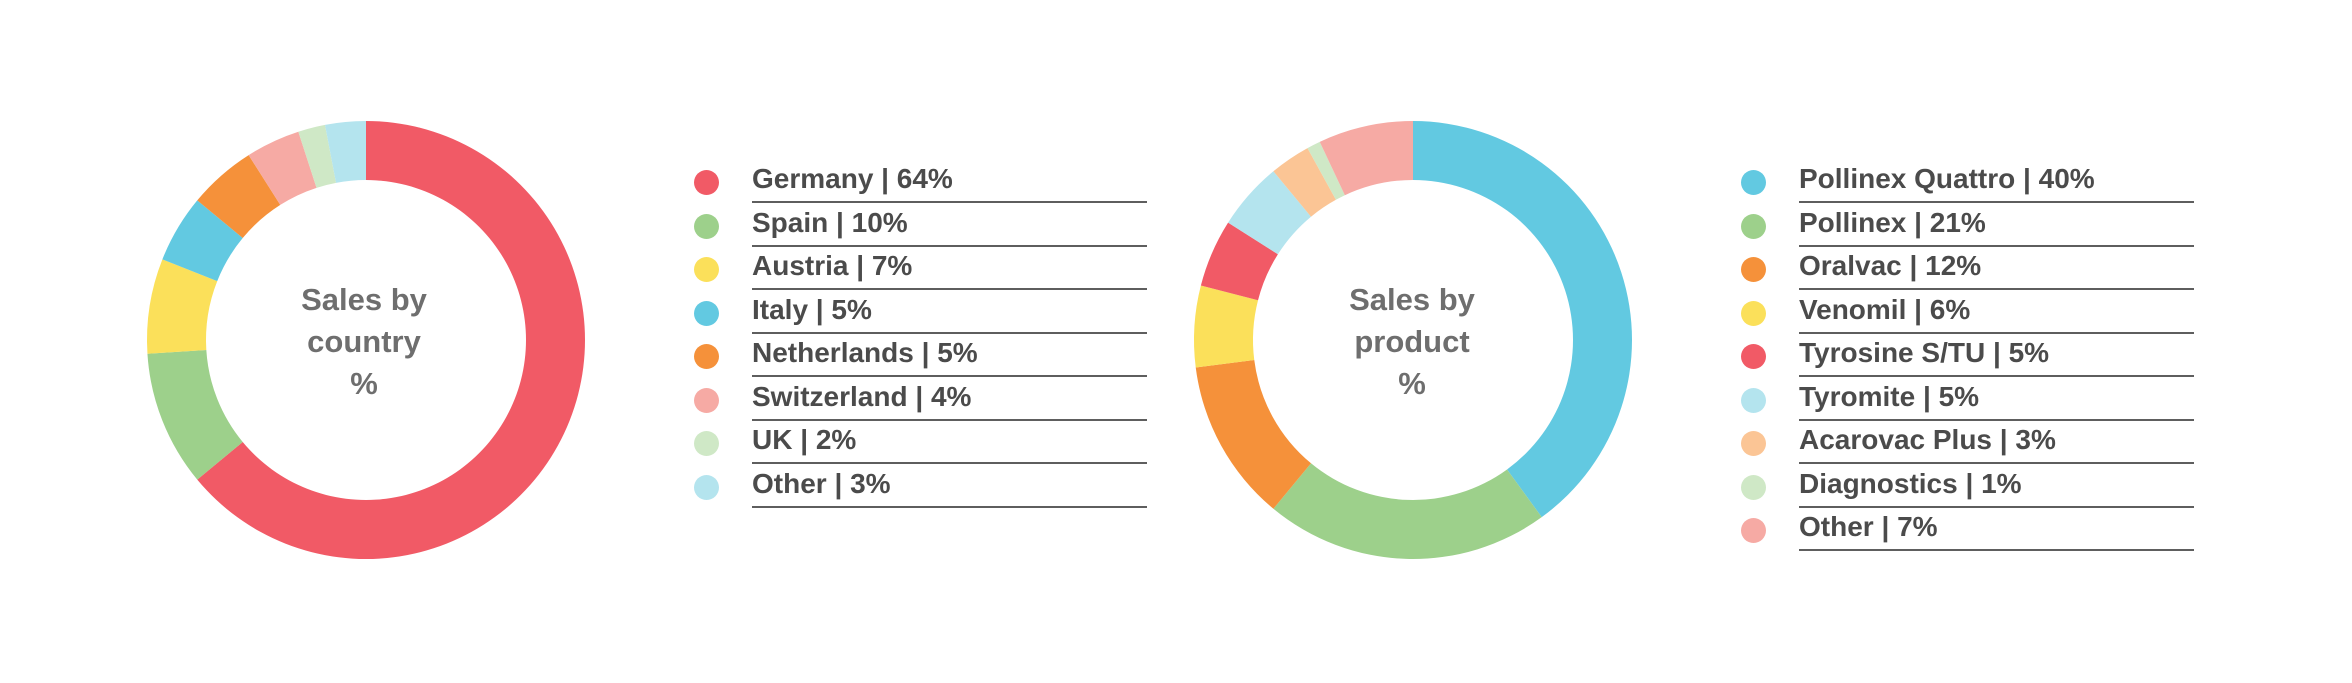  Describe the element at coordinates (832, 265) in the screenshot. I see `country-legend-label: Austria | 7%` at that location.